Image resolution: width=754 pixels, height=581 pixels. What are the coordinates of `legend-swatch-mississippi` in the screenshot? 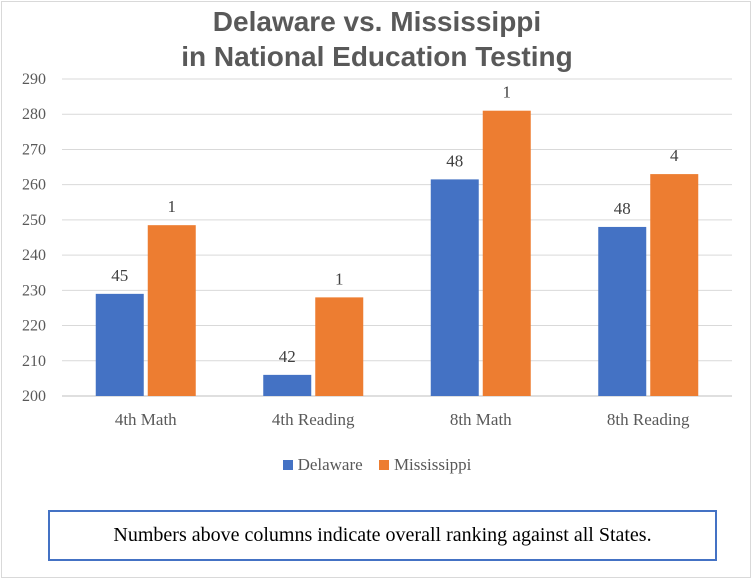 It's located at (383, 465).